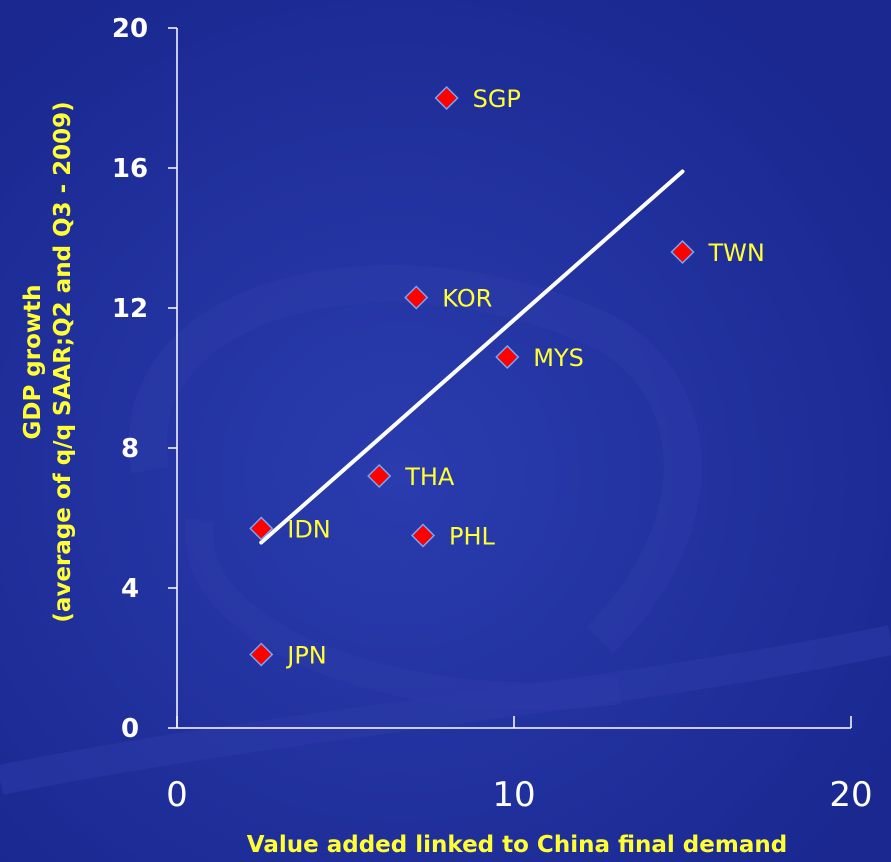  What do you see at coordinates (517, 845) in the screenshot?
I see `x-axis-title: Value added linked to China final demand` at bounding box center [517, 845].